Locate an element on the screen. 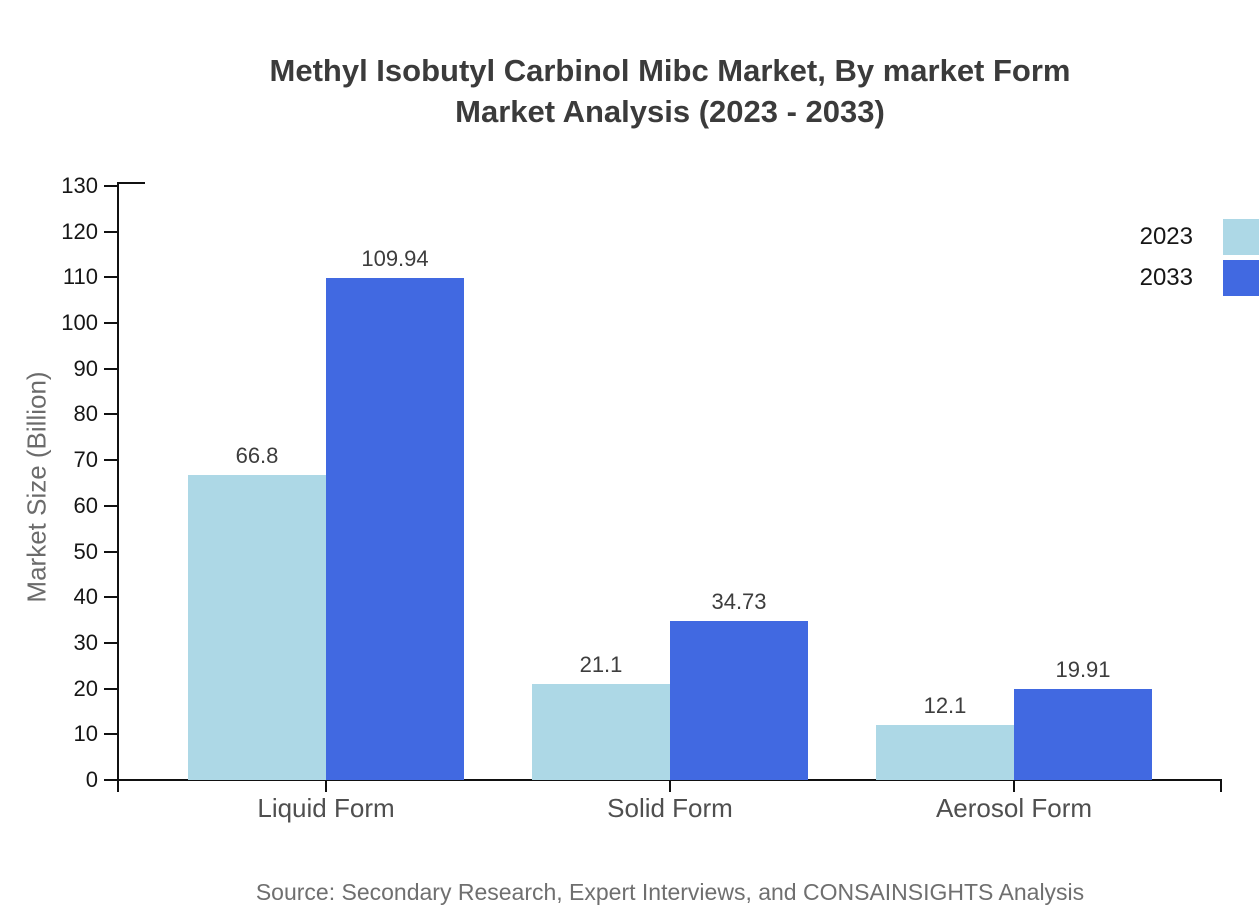 This screenshot has width=1260, height=920. y-tick-label: 80 is located at coordinates (85, 414).